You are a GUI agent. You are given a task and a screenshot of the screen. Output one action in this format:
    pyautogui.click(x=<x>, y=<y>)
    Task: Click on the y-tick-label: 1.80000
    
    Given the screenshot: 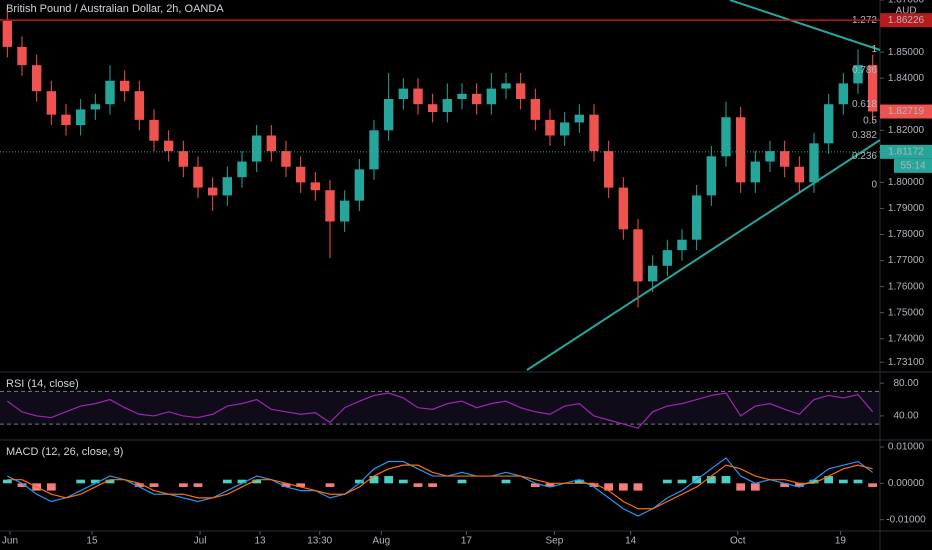 What is the action you would take?
    pyautogui.click(x=906, y=182)
    